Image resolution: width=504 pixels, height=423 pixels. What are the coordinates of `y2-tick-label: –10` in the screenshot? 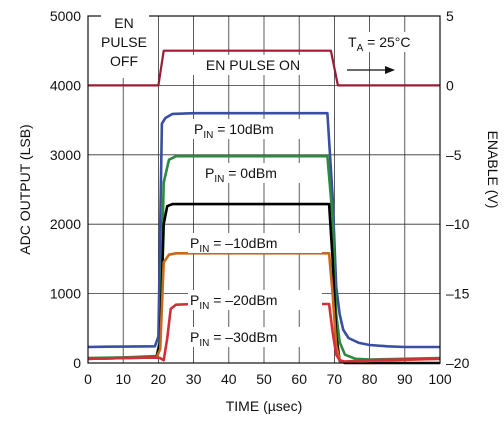 It's located at (458, 224).